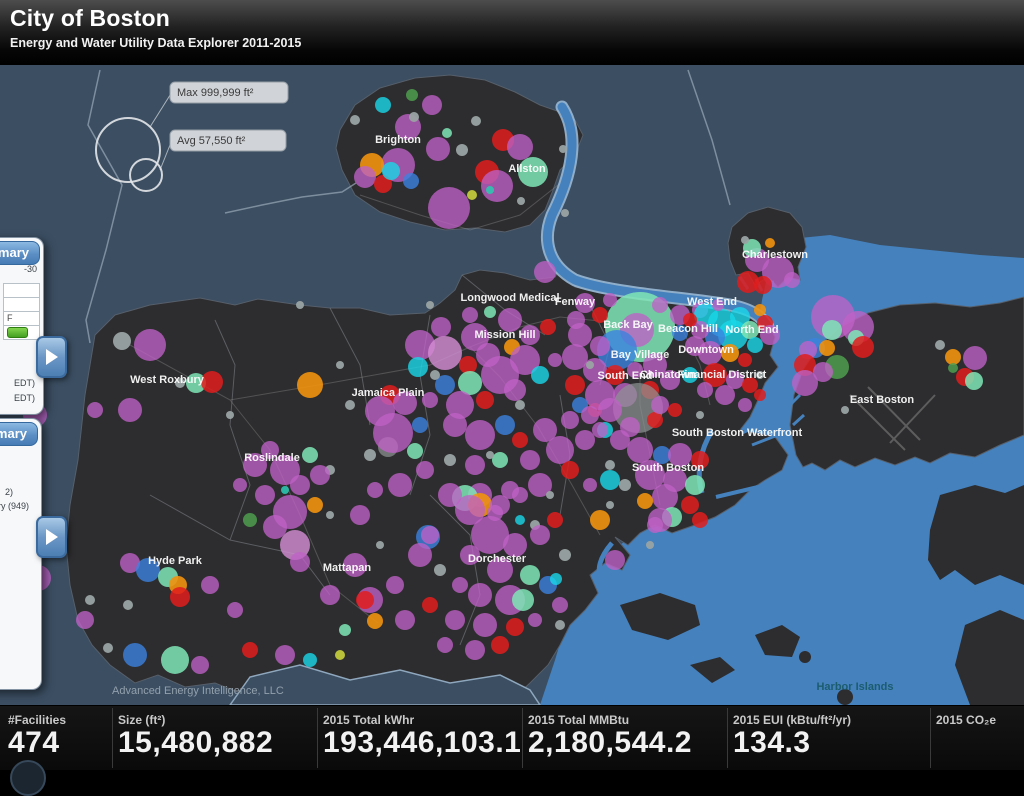  I want to click on expand-panel-2-button, so click(51, 537).